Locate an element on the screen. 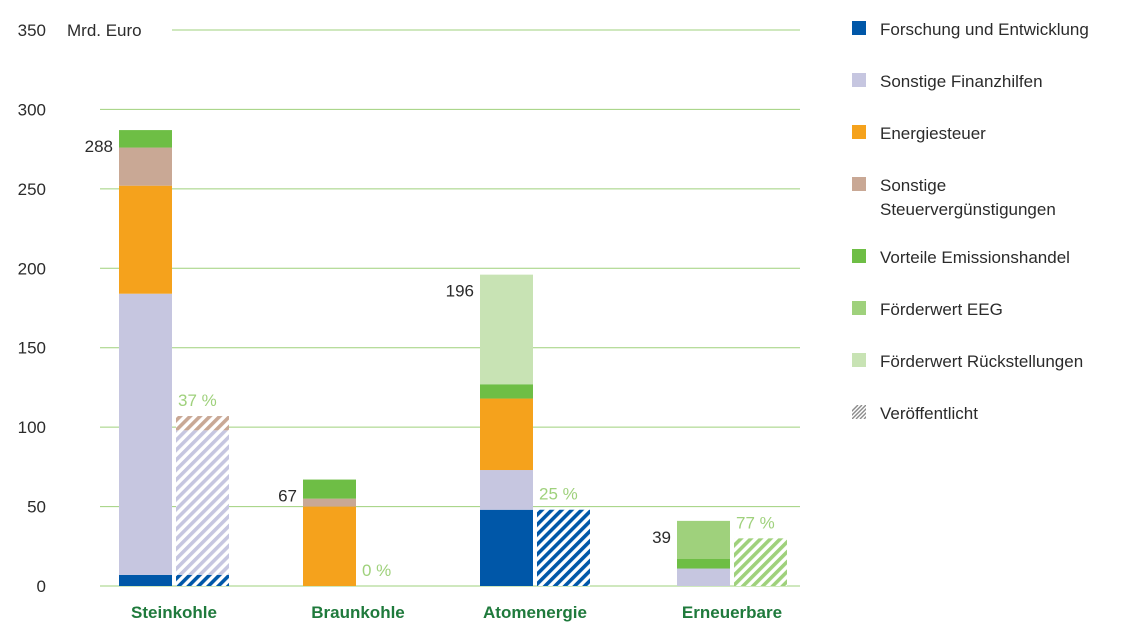  unit-label: Mrd. Euro is located at coordinates (104, 30).